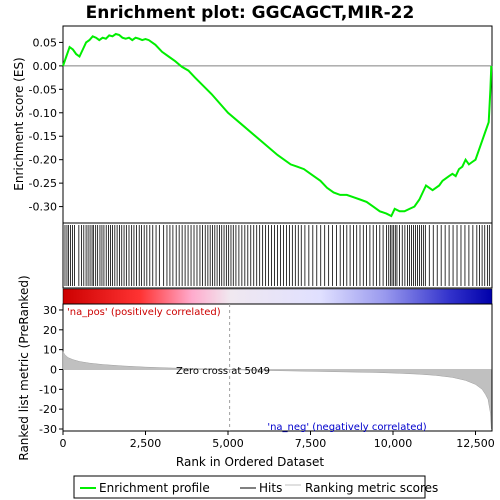 Image resolution: width=500 pixels, height=500 pixels. I want to click on x-tick-label: 2,500, so click(146, 443).